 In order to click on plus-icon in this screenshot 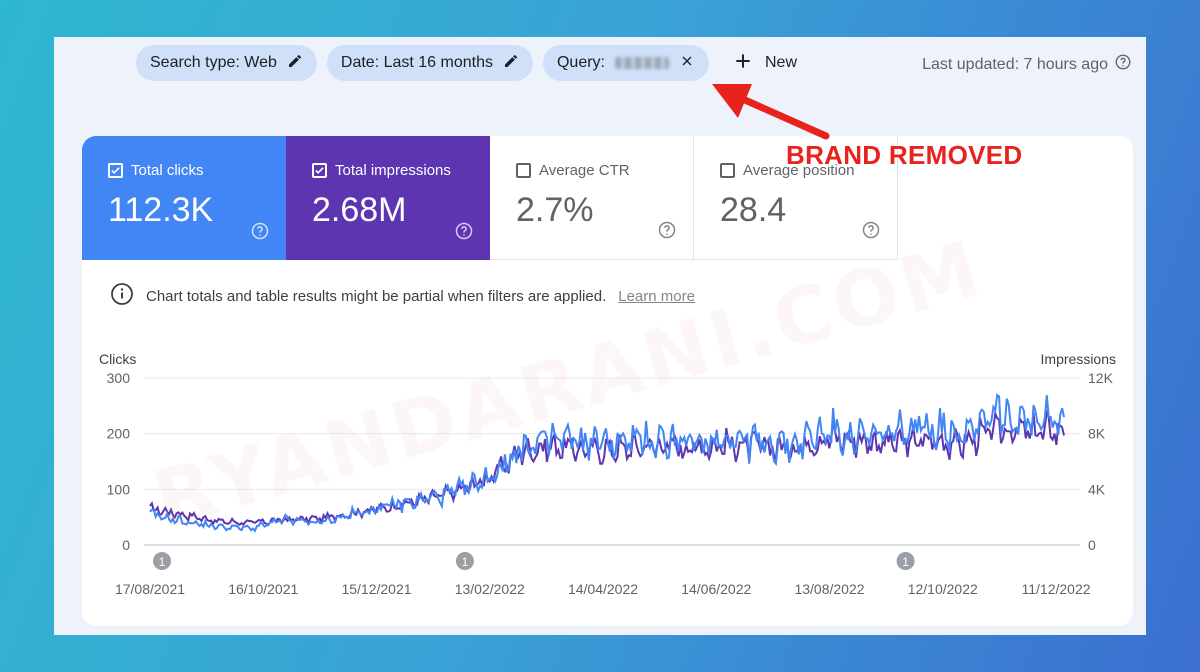, I will do `click(743, 63)`.